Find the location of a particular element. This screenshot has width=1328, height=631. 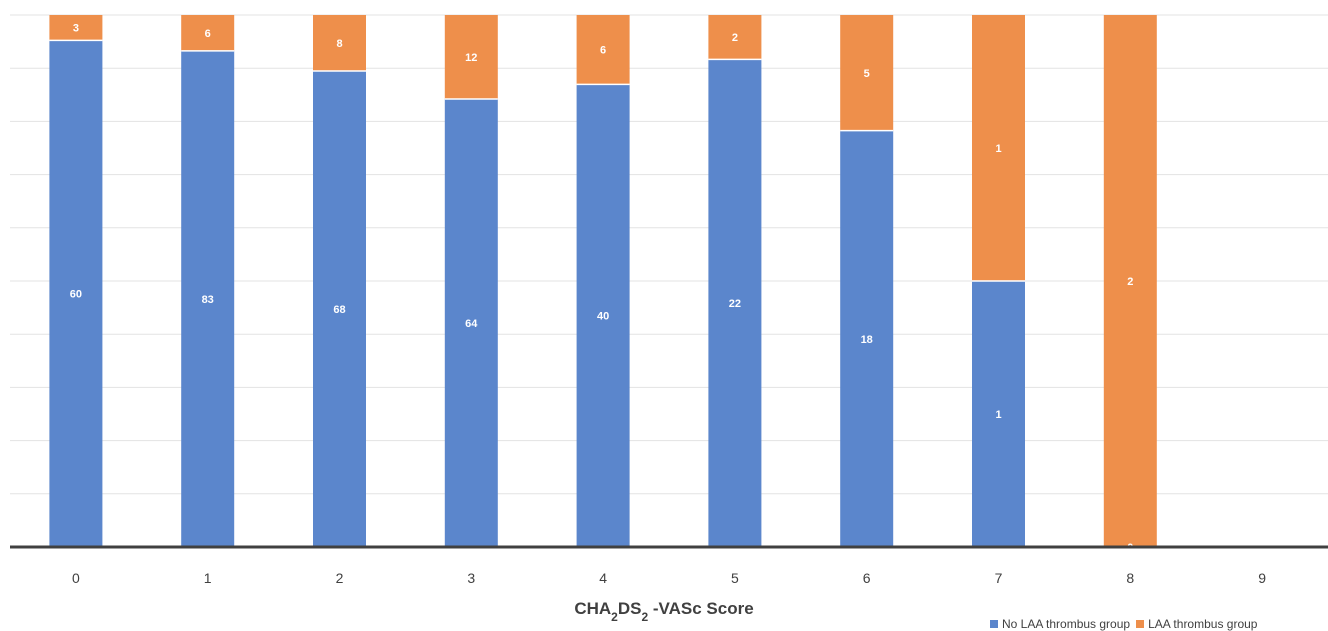

legend-label-thrombus: LAA thrombus group is located at coordinates (1203, 624).